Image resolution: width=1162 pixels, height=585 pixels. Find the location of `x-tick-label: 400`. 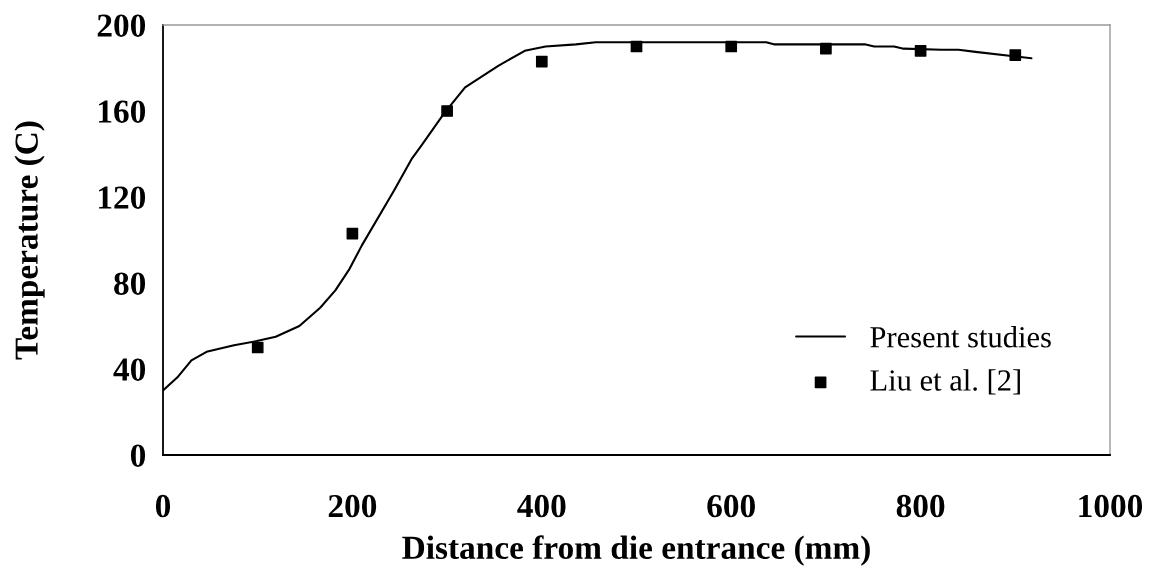

x-tick-label: 400 is located at coordinates (541, 506).